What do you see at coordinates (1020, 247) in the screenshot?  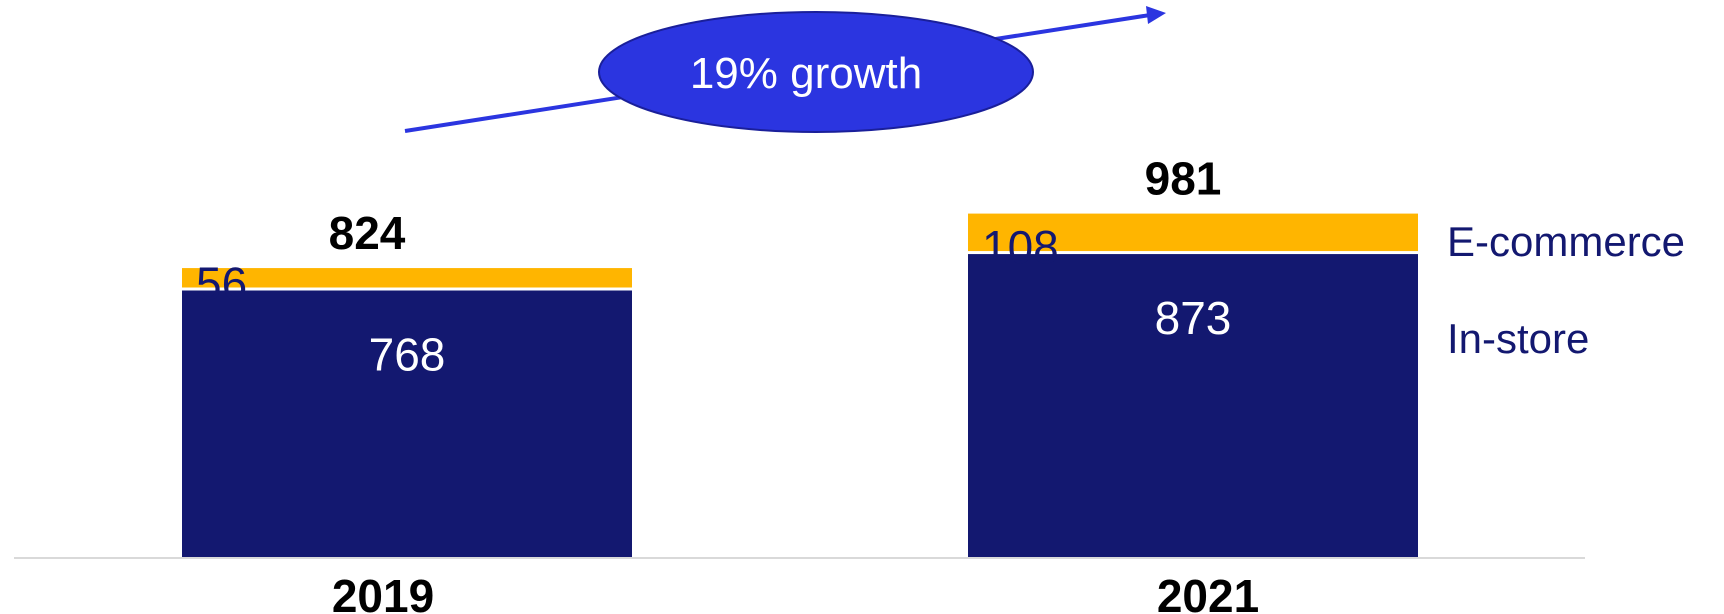 I see `segment-label-e-commerce-2021: 108` at bounding box center [1020, 247].